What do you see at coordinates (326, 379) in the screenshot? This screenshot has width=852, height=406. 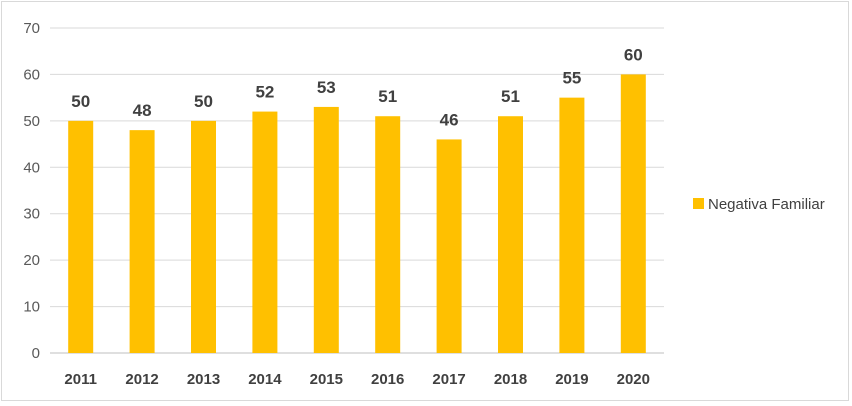 I see `x-tick-label-2015: 2015` at bounding box center [326, 379].